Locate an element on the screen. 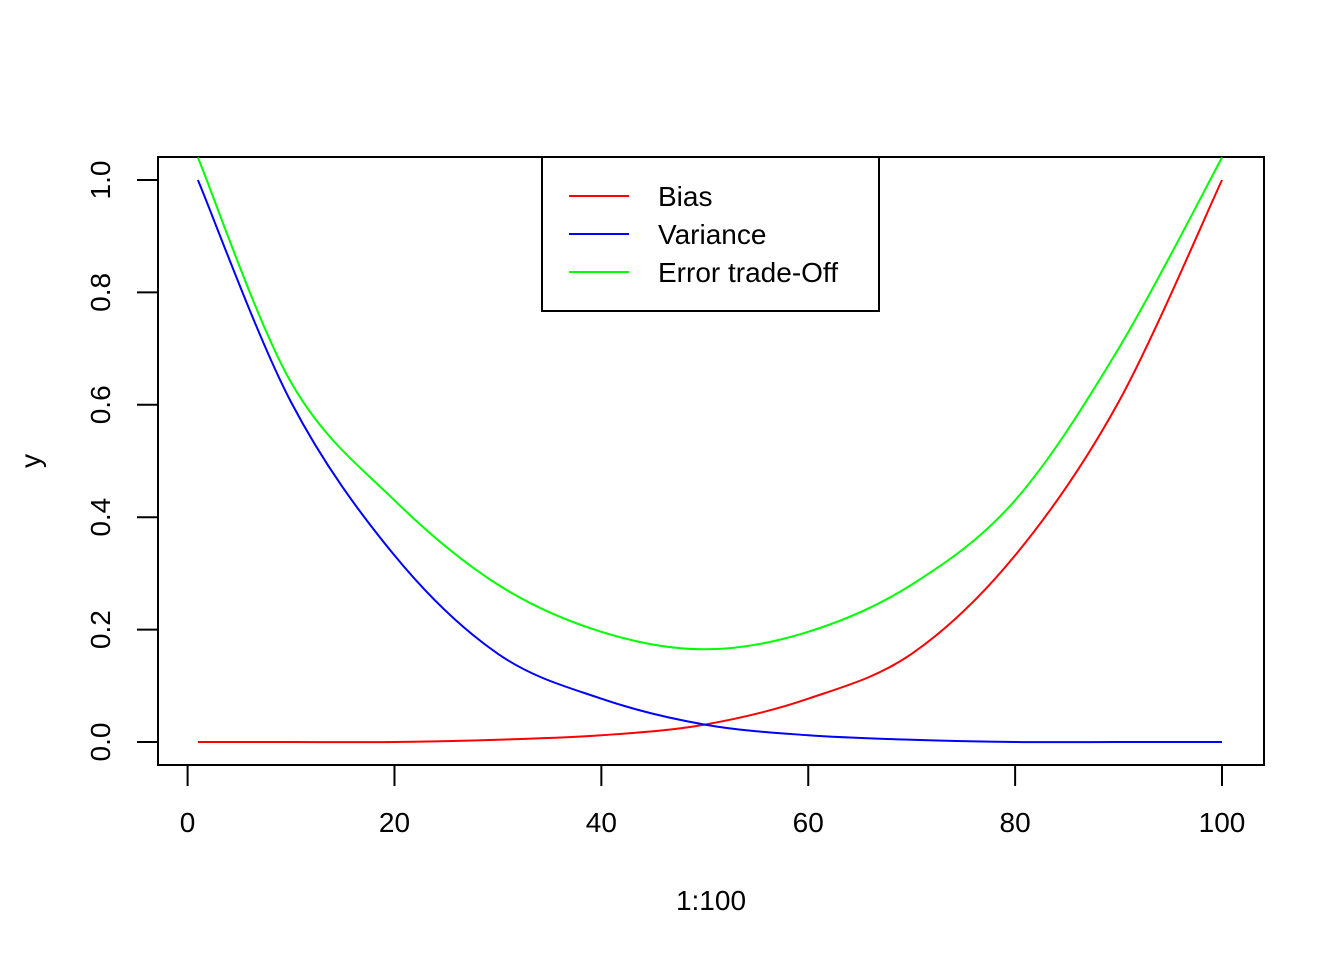  x-axis-title: 1:100 is located at coordinates (711, 900).